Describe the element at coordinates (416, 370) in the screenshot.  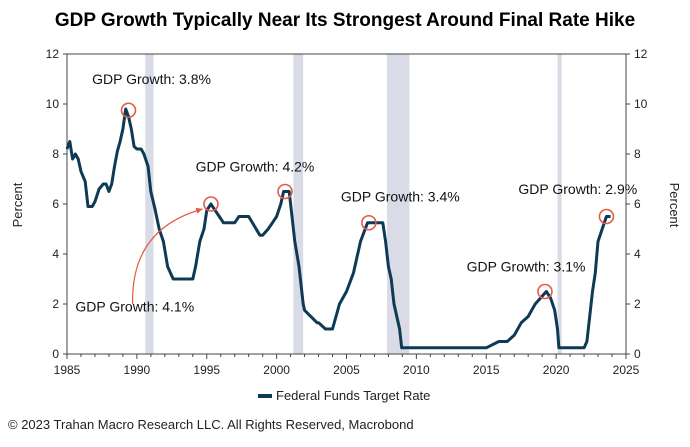
I see `x-tick-label: 2010` at that location.